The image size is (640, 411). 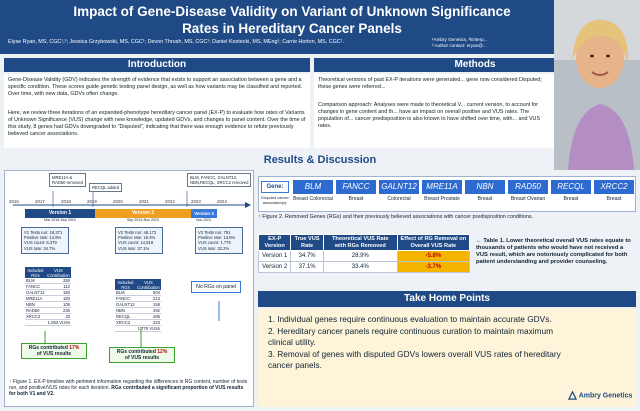 What do you see at coordinates (313, 187) in the screenshot?
I see `gene-blm: BLM` at bounding box center [313, 187].